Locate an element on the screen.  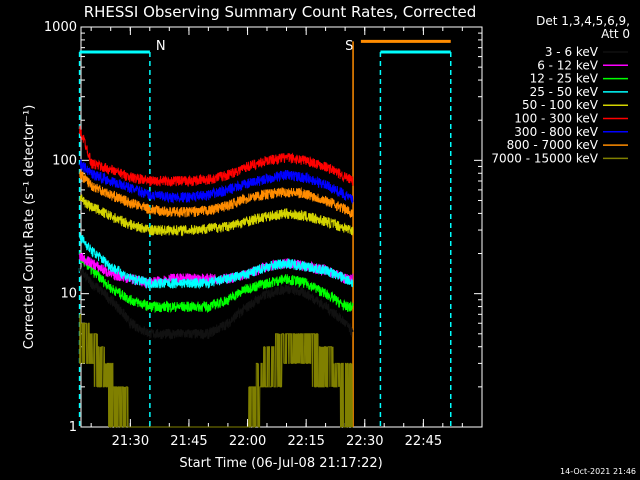
legend-label: 7000 - 15000 keV is located at coordinates (544, 158).